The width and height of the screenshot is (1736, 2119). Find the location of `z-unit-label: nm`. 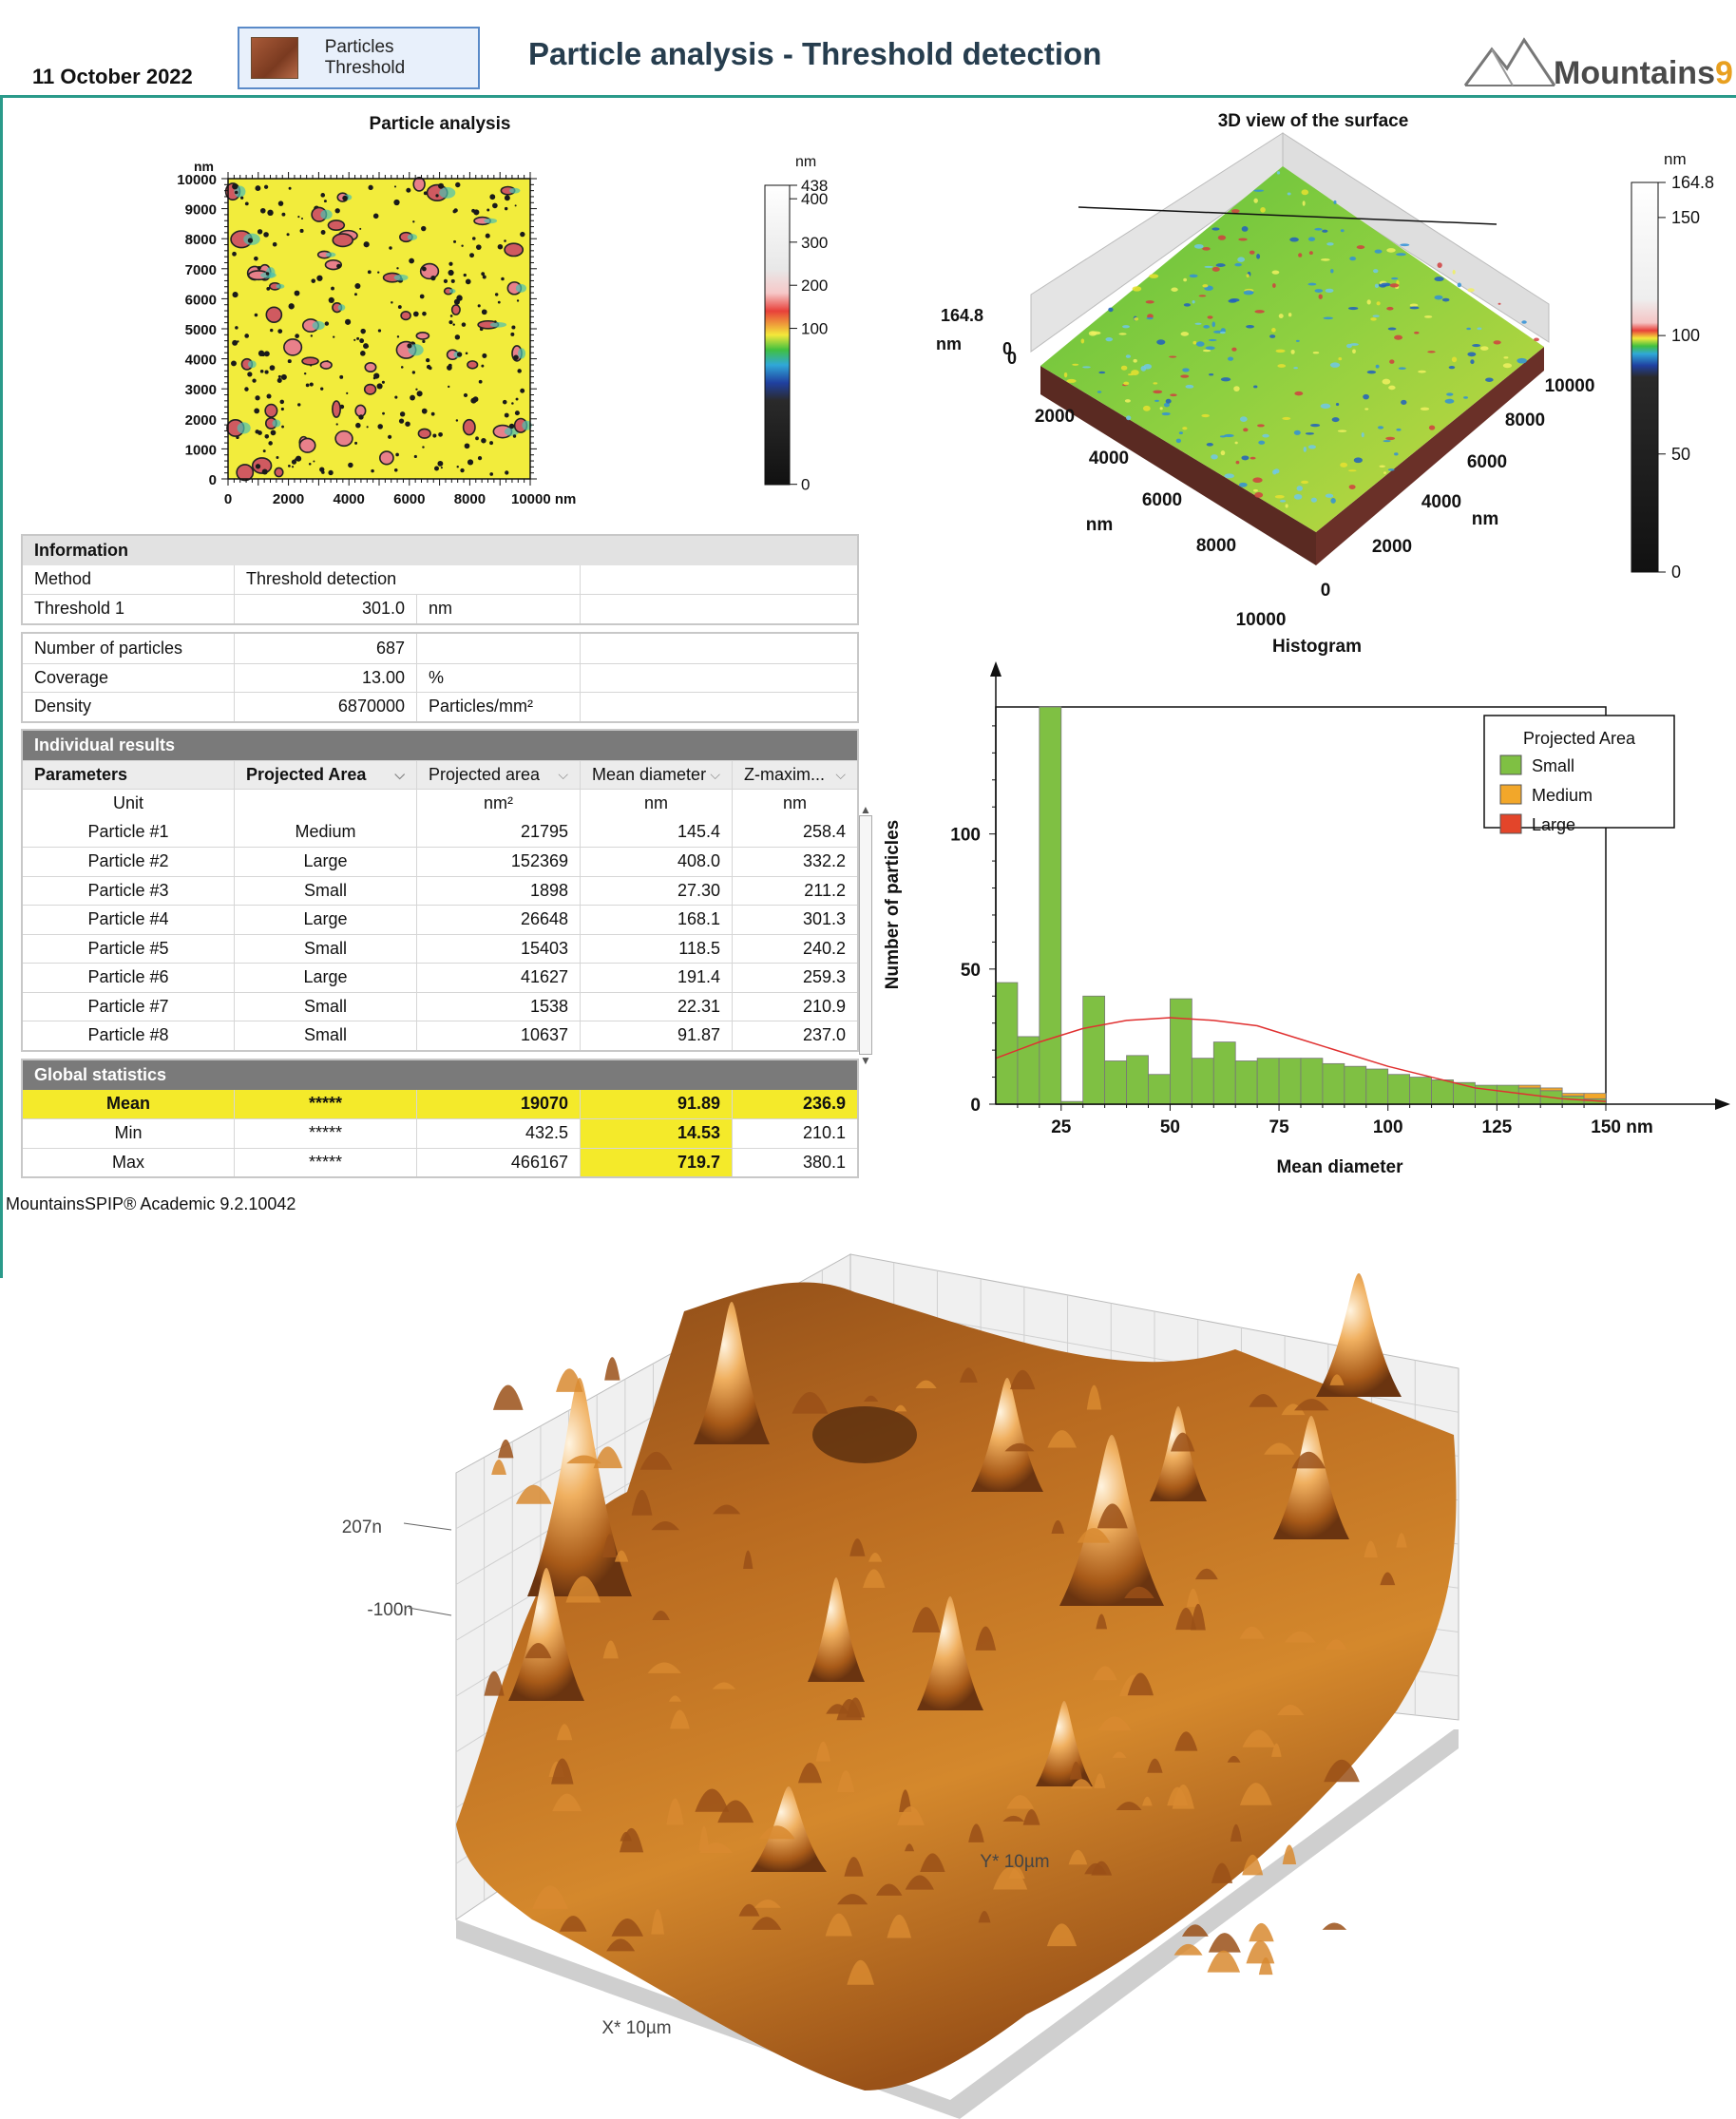

z-unit-label: nm is located at coordinates (949, 344).